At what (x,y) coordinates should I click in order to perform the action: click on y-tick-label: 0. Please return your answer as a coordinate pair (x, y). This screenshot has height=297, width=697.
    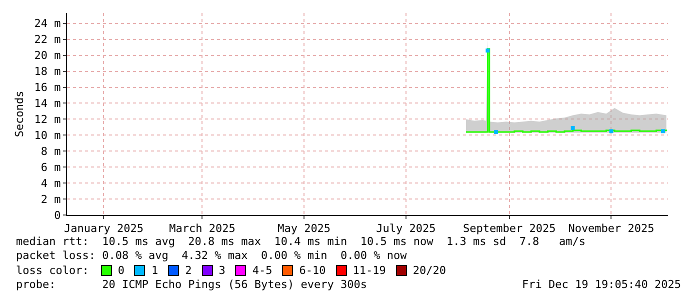
    Looking at the image, I should click on (57, 215).